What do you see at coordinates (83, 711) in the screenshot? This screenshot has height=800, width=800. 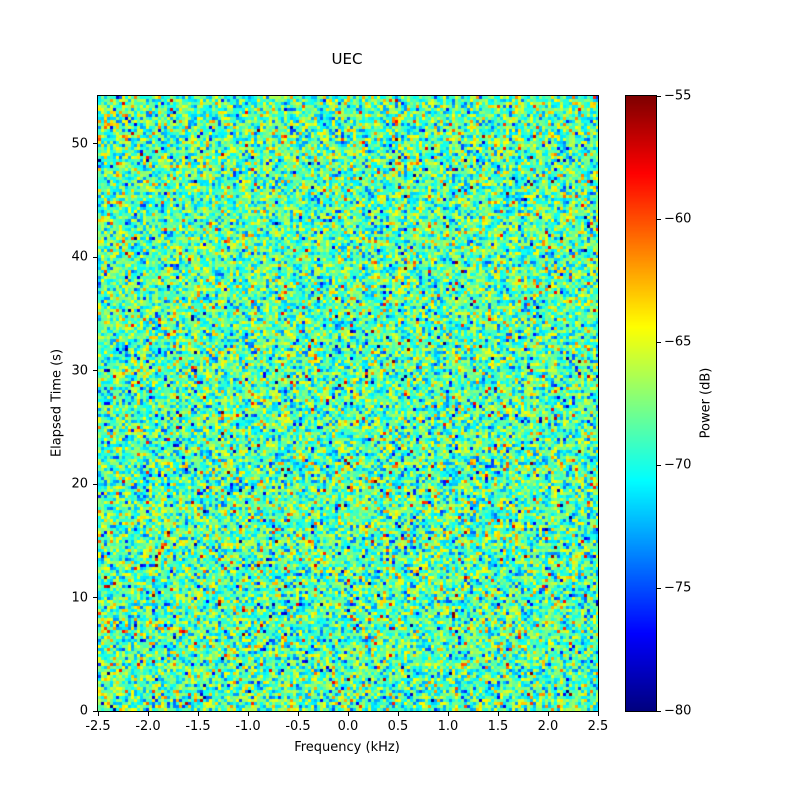 I see `y-tick-label: 0` at bounding box center [83, 711].